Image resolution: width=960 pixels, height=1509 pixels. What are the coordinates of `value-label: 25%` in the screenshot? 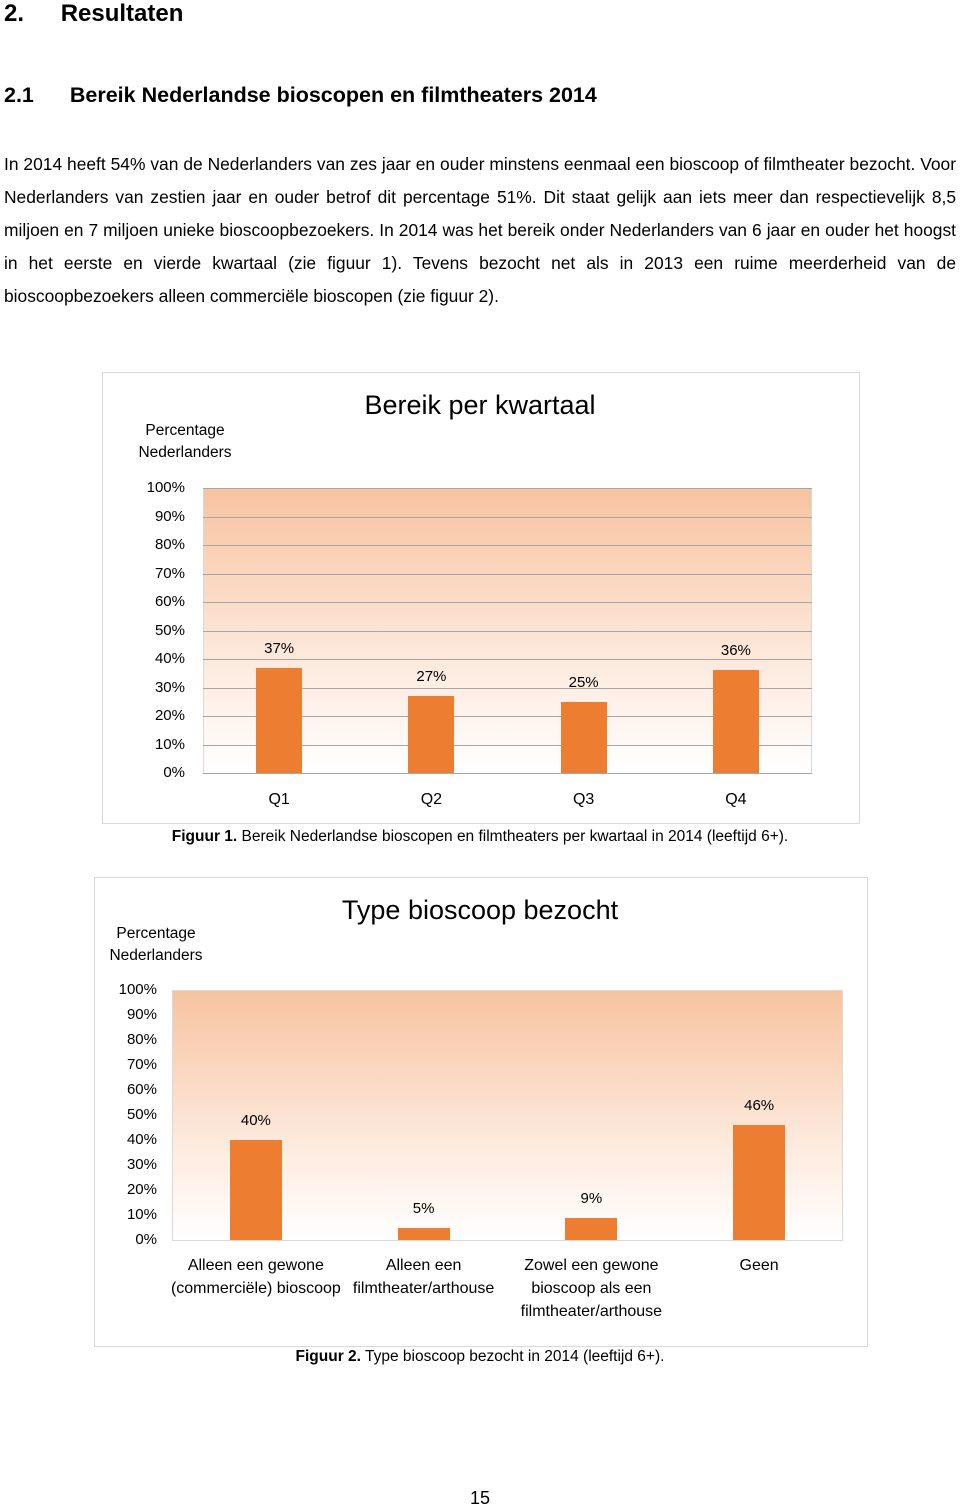 It's located at (583, 682).